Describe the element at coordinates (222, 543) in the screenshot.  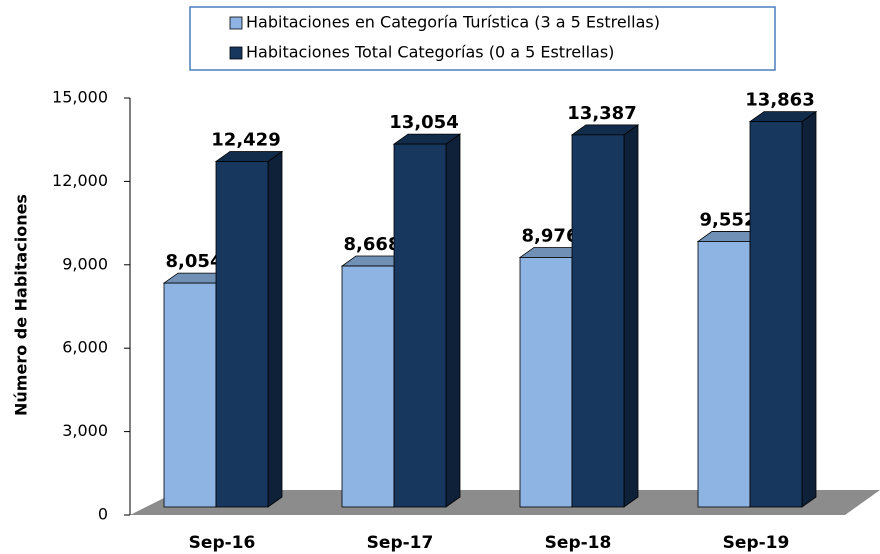
I see `x-tick-label: Sep-16` at that location.